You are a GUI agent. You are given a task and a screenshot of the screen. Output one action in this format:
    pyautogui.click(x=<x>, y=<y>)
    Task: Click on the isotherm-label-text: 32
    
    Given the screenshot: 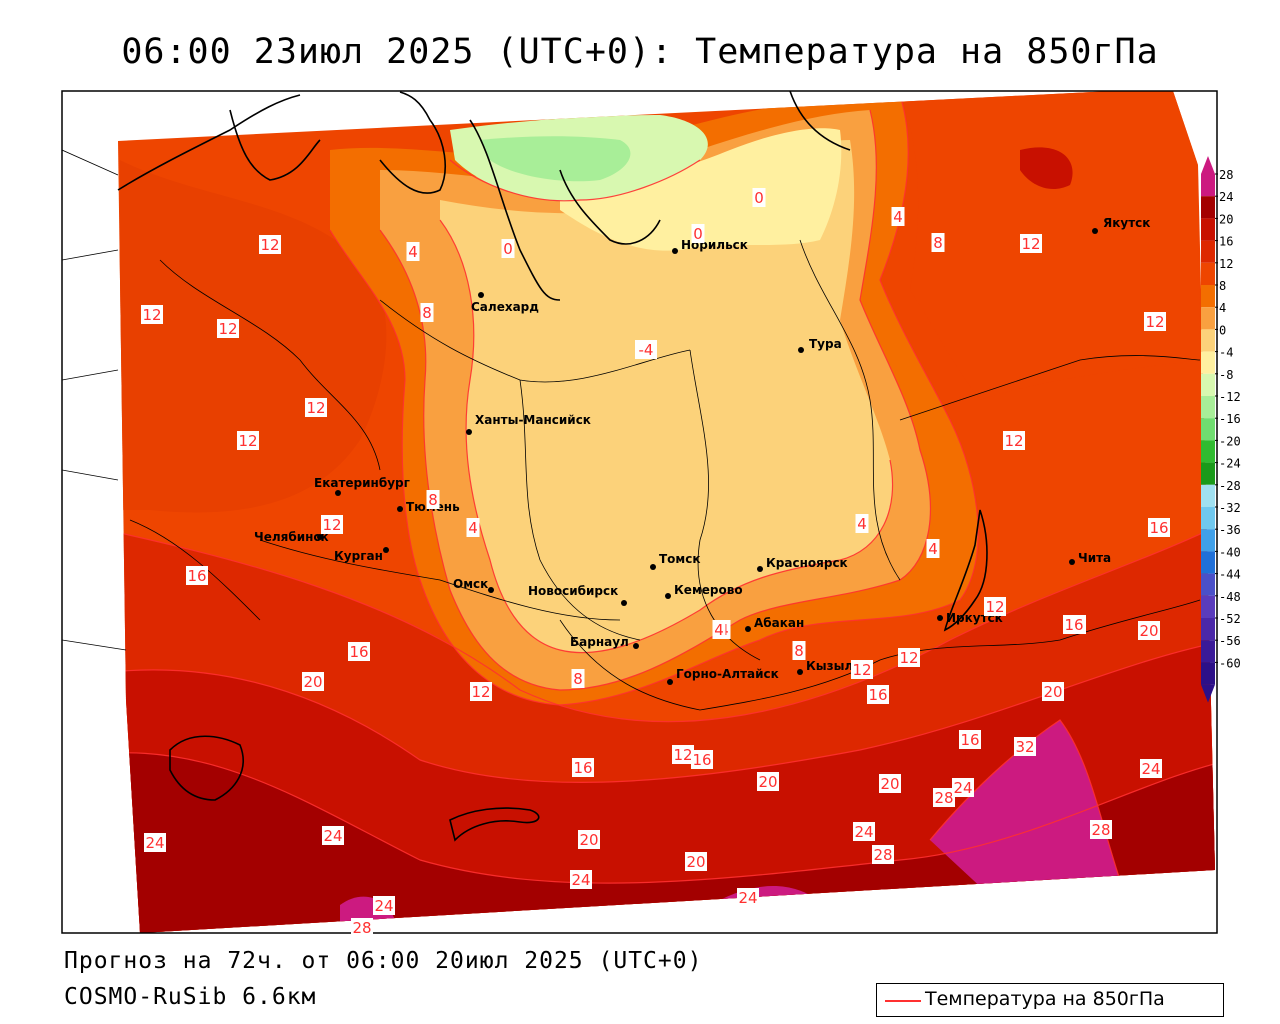 What is the action you would take?
    pyautogui.click(x=1024, y=747)
    